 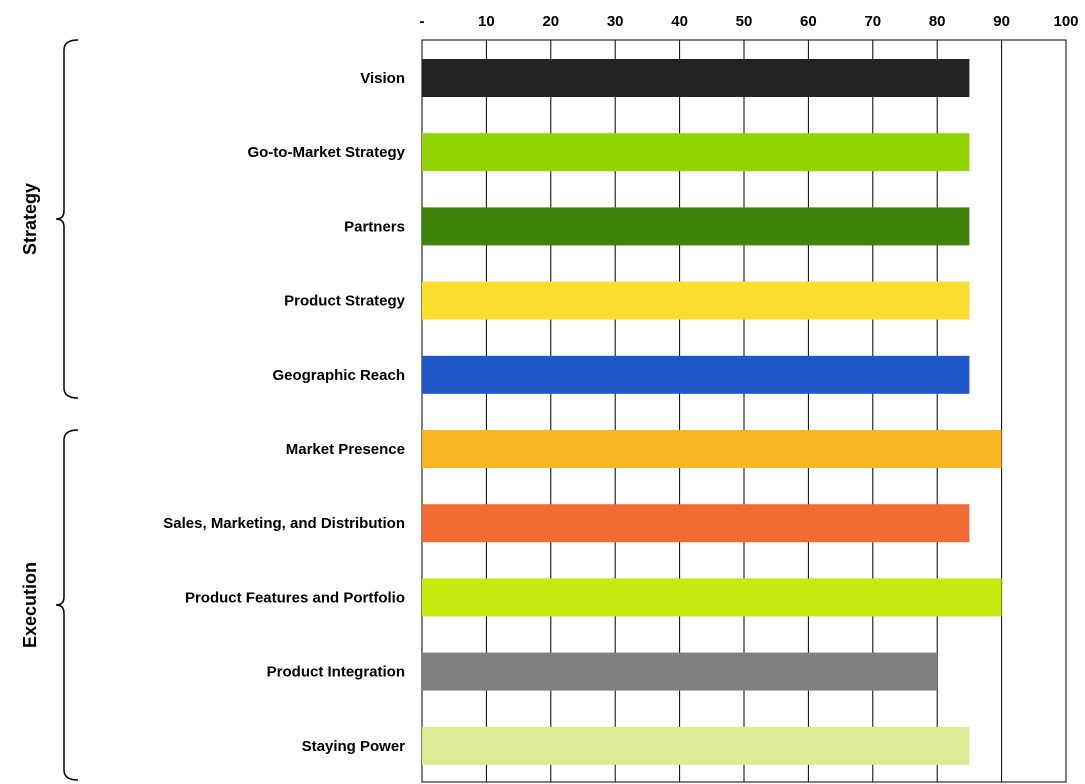 I want to click on group-label: Strategy, so click(x=30, y=219).